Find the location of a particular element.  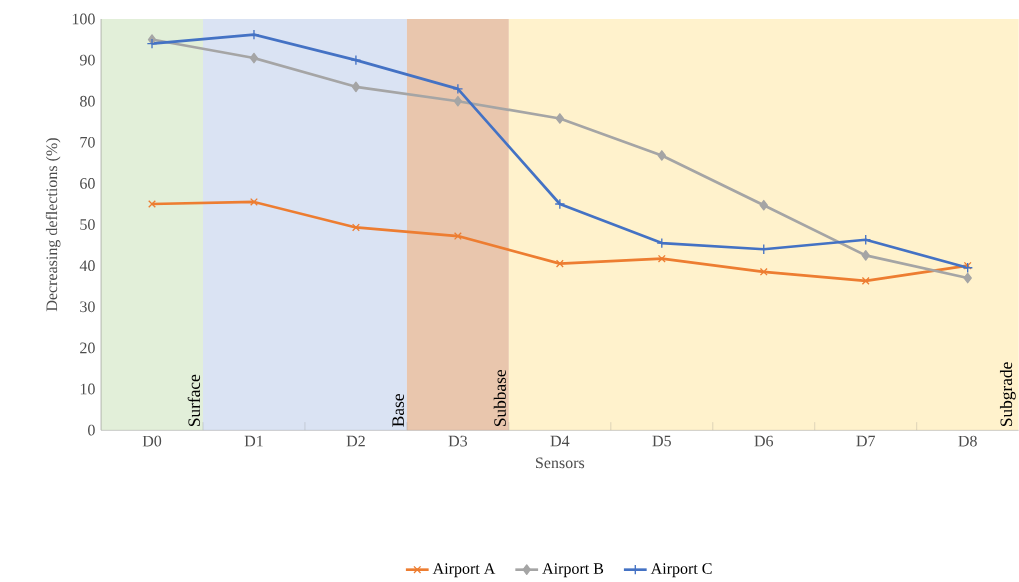

y-tick-label: 70 is located at coordinates (87, 142).